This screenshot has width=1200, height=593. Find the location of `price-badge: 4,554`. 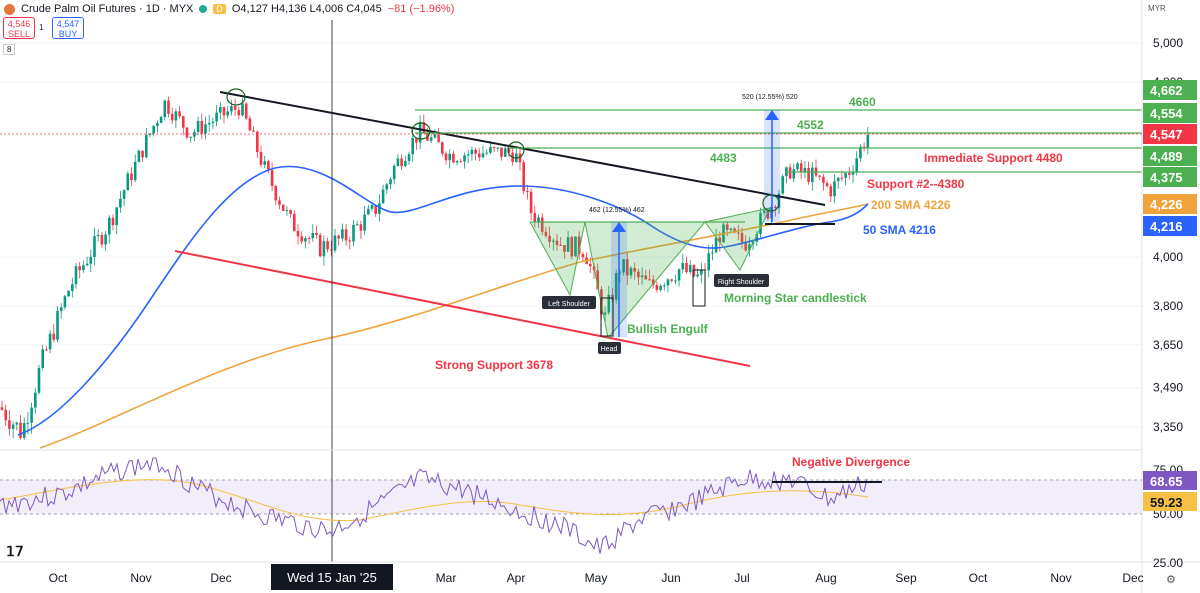

price-badge: 4,554 is located at coordinates (1166, 113).